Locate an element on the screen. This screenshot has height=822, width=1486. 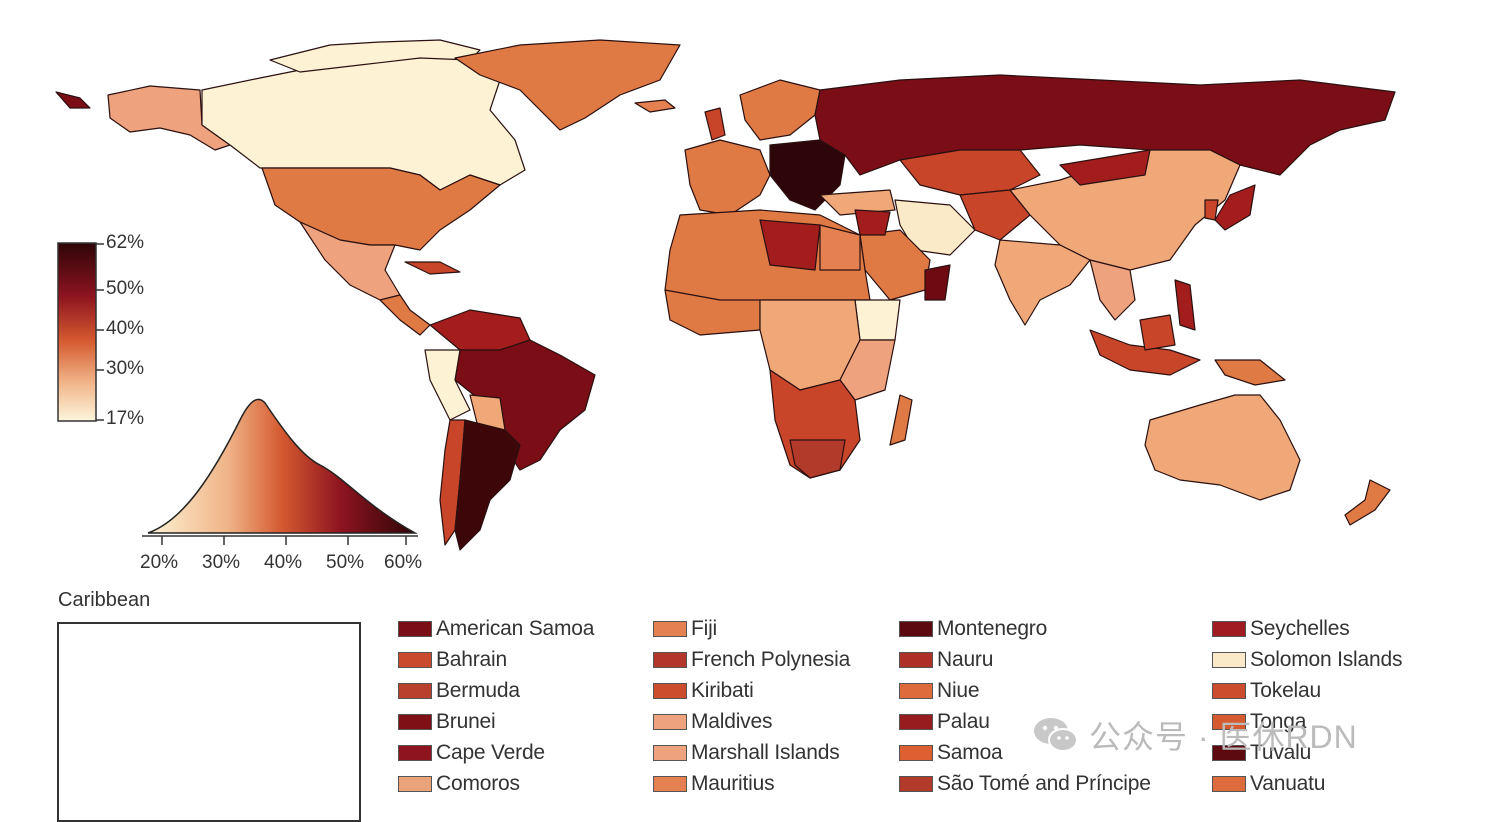
island-legend-item: Tuvalu is located at coordinates (1261, 753).